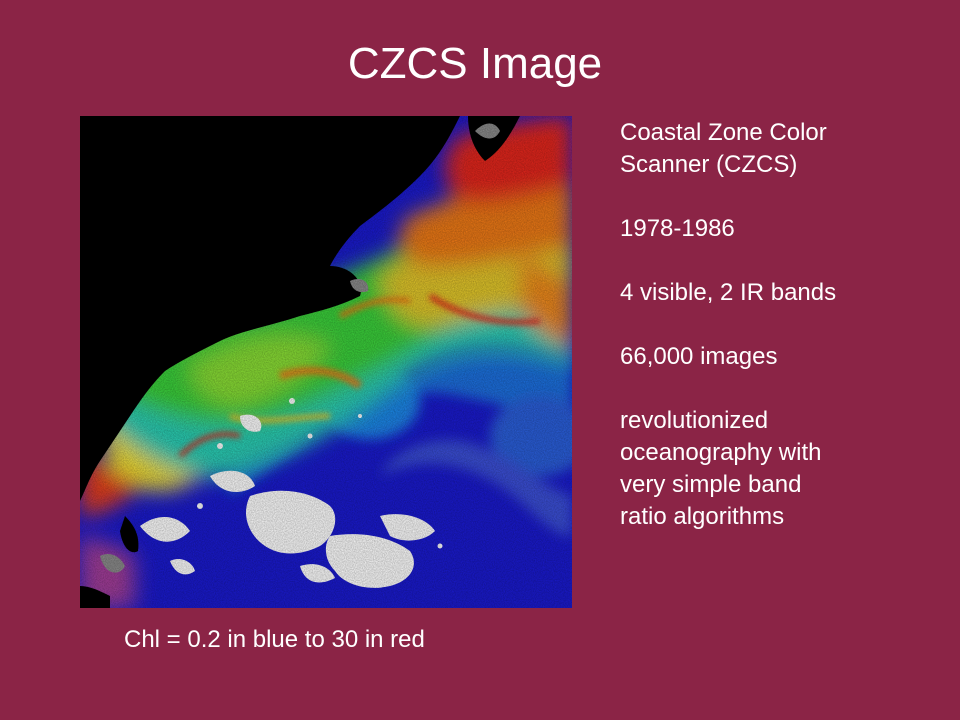  I want to click on slide-title: CZCS Image, so click(475, 63).